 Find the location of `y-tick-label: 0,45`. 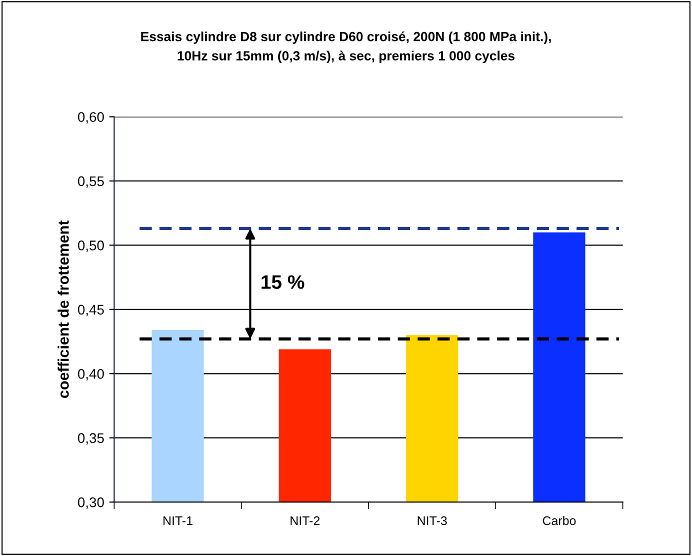

y-tick-label: 0,45 is located at coordinates (91, 310).